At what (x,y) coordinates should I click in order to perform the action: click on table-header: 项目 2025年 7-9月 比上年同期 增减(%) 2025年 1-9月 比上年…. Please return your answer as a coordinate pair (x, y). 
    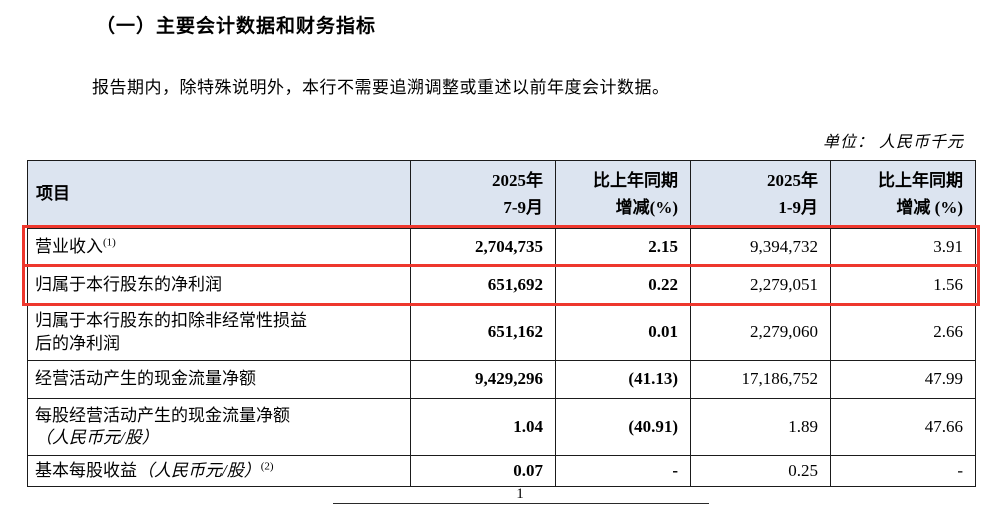
    Looking at the image, I should click on (501, 194).